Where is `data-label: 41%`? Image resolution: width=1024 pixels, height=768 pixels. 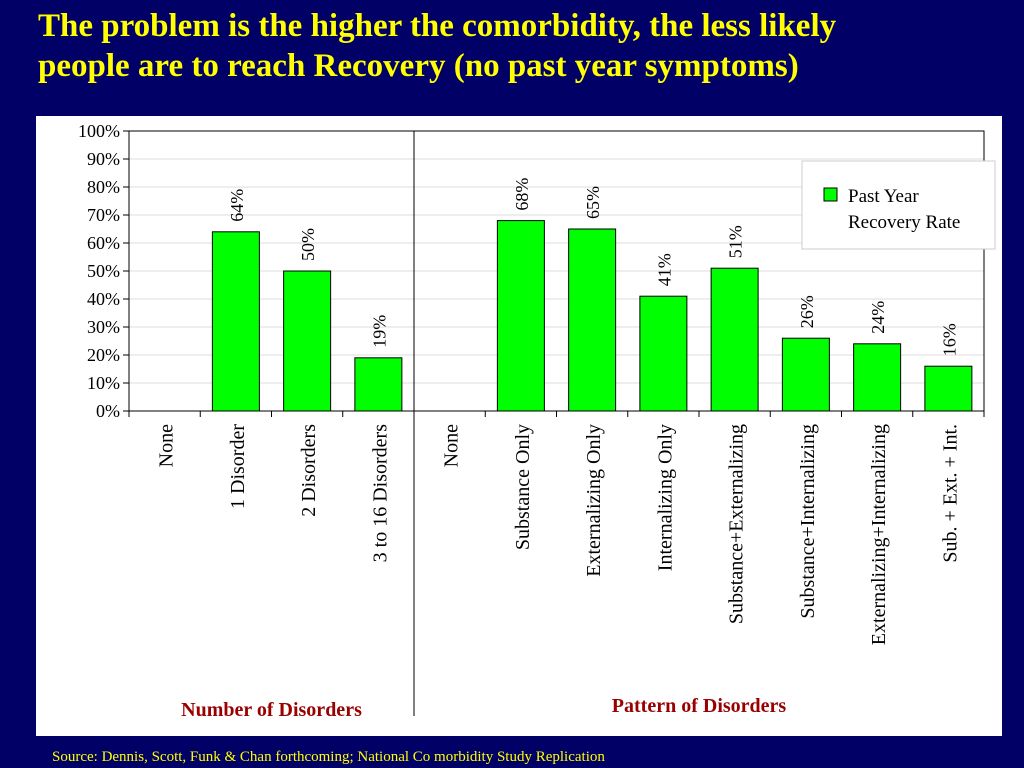
data-label: 41% is located at coordinates (664, 269).